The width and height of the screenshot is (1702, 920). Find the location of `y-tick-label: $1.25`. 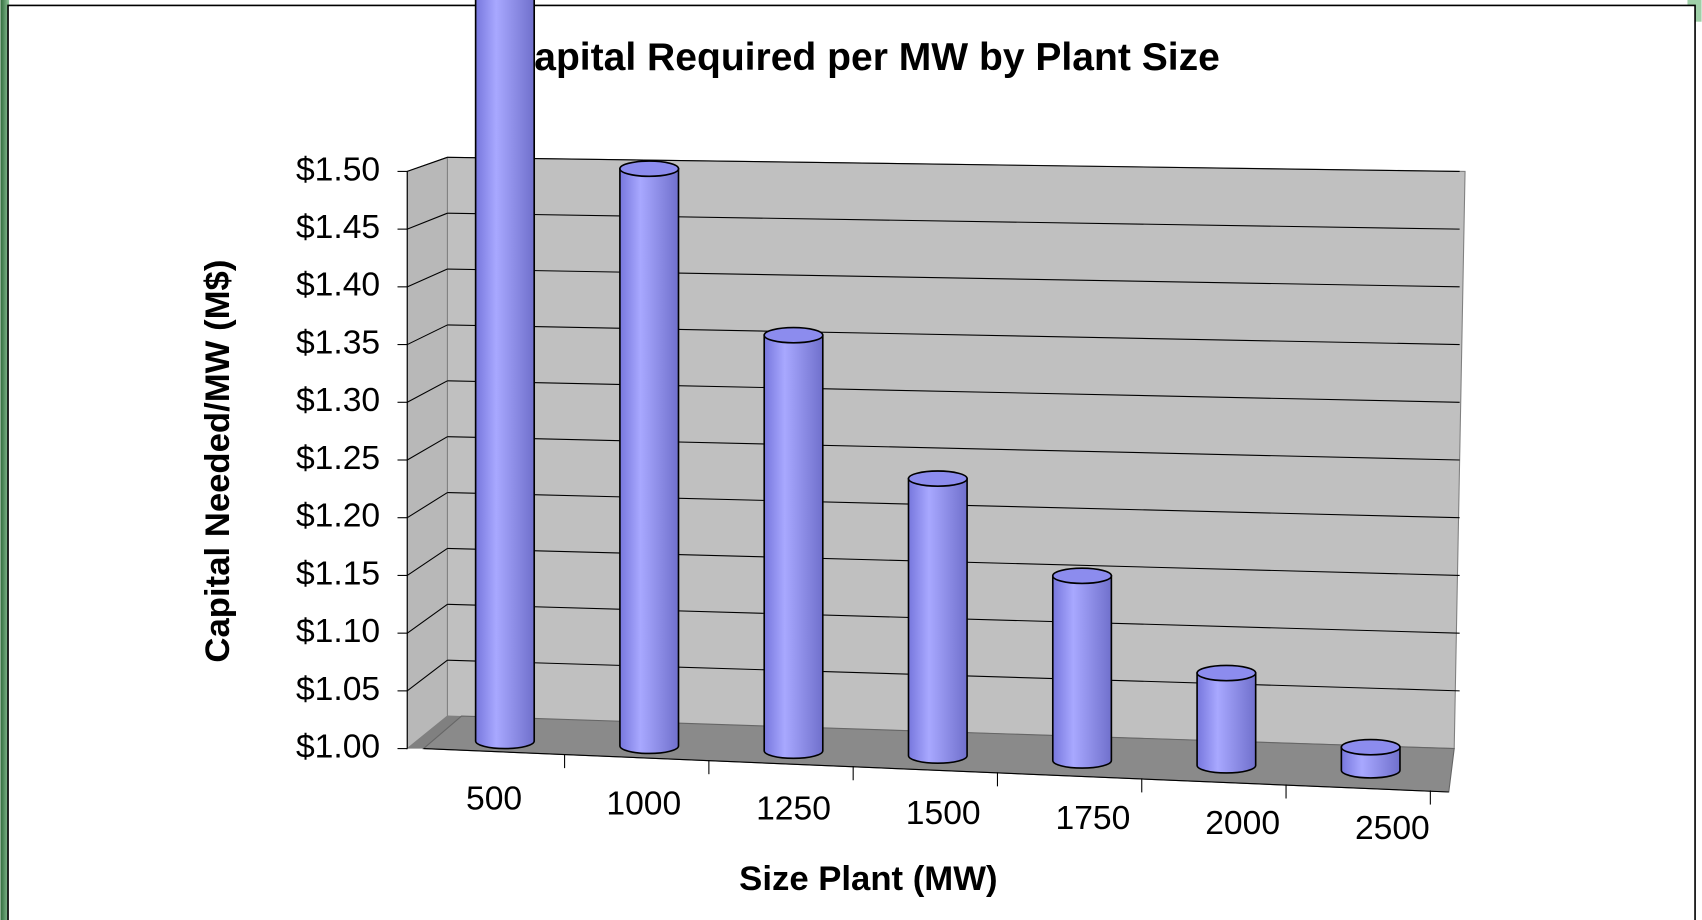

y-tick-label: $1.25 is located at coordinates (338, 458).